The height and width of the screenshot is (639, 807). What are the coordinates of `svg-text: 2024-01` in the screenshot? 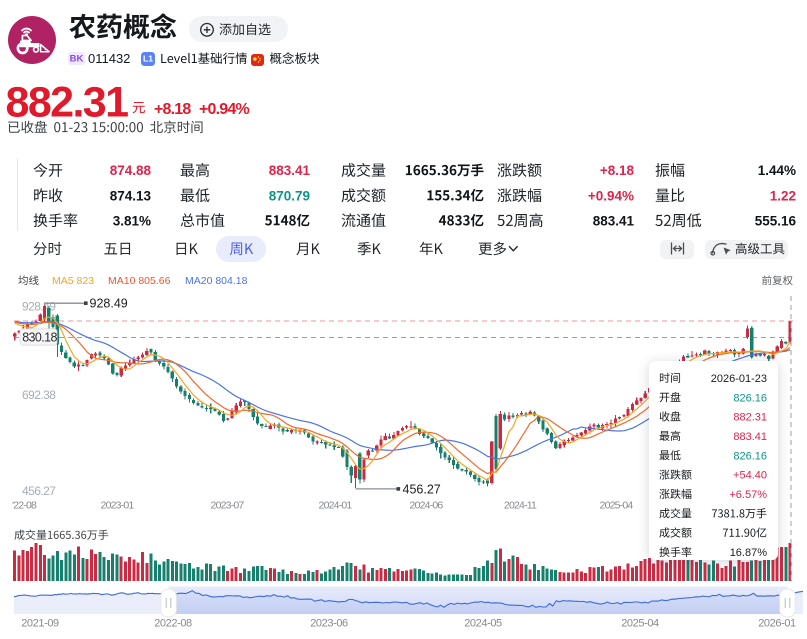 It's located at (336, 506).